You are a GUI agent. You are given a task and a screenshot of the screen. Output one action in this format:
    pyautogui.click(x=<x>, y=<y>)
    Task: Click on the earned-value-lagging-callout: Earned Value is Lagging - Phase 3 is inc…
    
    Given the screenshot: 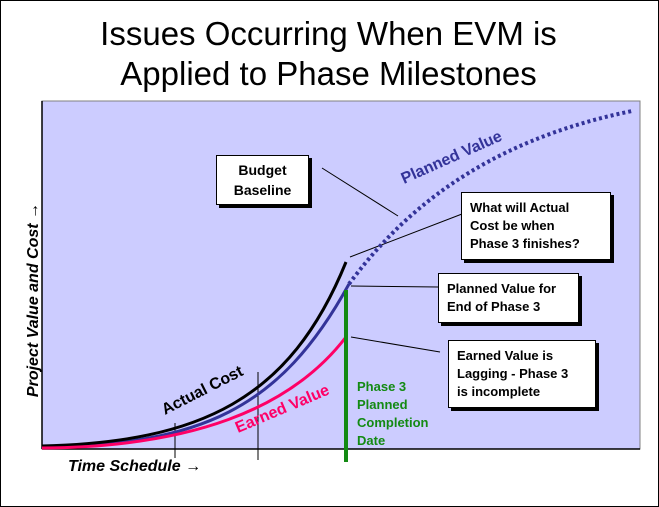 What is the action you would take?
    pyautogui.click(x=522, y=374)
    